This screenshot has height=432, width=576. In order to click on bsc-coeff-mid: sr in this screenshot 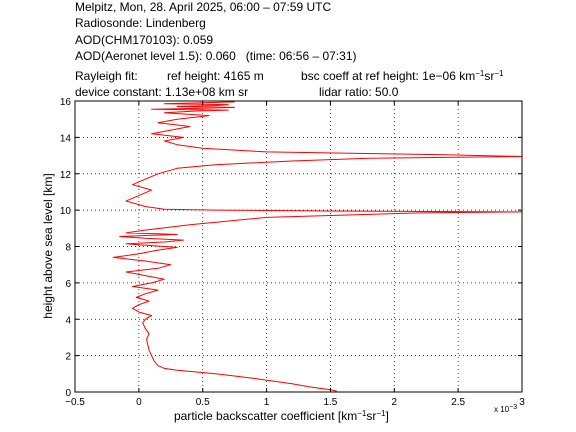, I will do `click(489, 76)`.